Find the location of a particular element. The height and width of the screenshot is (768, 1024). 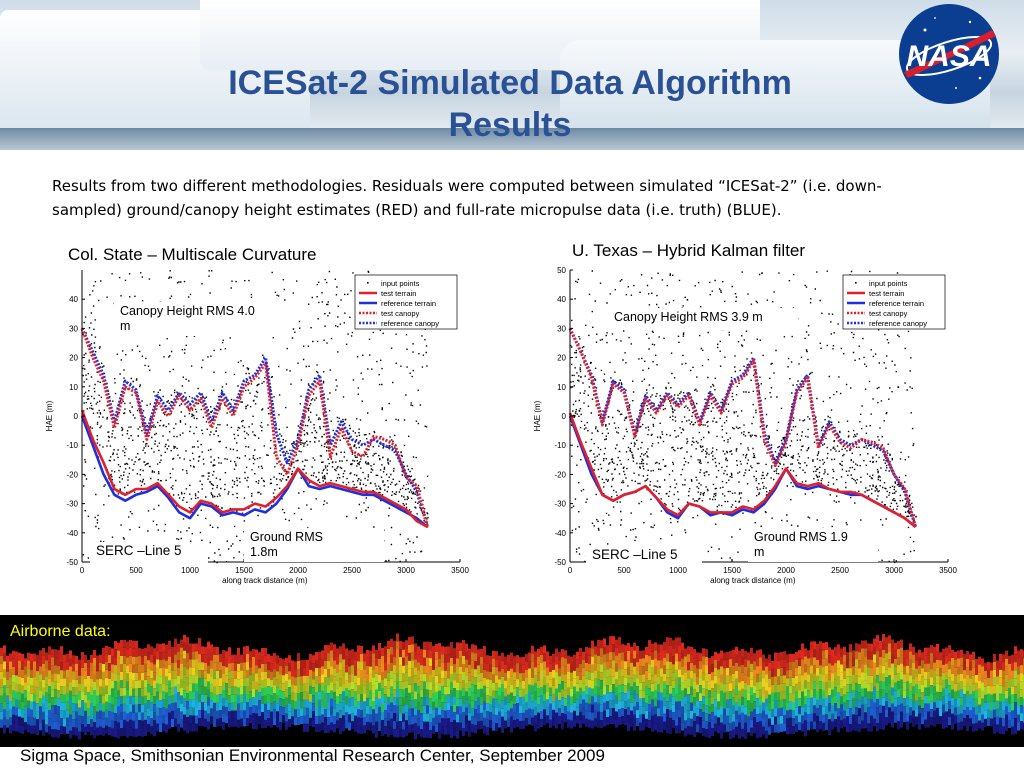

canopy-rms-annotation: Canopy Height RMS 3.9 m is located at coordinates (703, 319).